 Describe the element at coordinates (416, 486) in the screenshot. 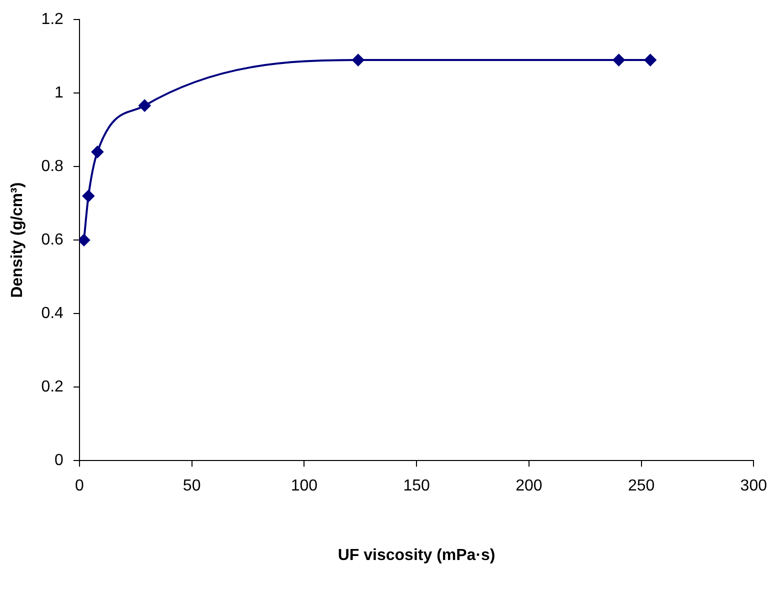

I see `x-tick-label: 150` at that location.